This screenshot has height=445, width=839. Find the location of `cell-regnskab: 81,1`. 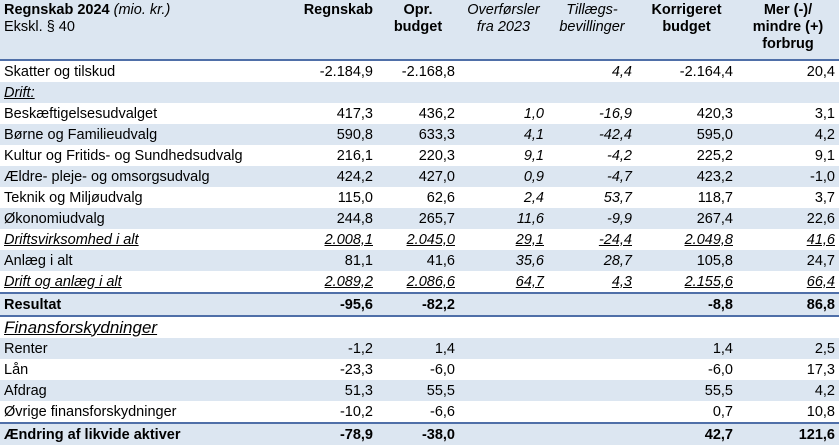

cell-regnskab: 81,1 is located at coordinates (329, 260).